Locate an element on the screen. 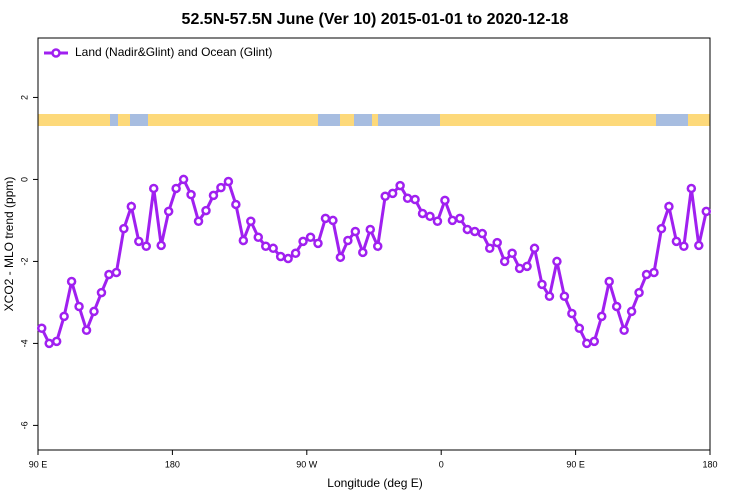 The width and height of the screenshot is (750, 500). land-ocean-strip is located at coordinates (374, 120).